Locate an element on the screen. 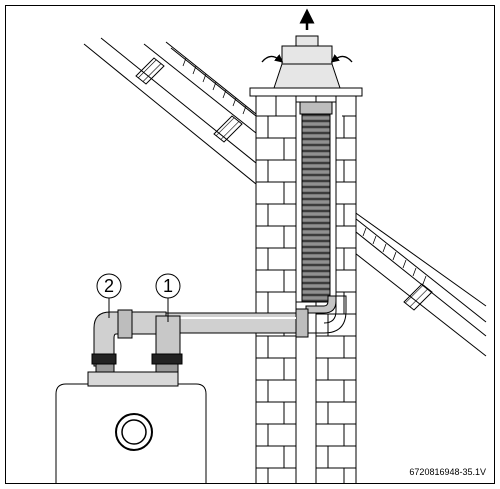 The image size is (500, 489). callout-2: 2 is located at coordinates (109, 295).